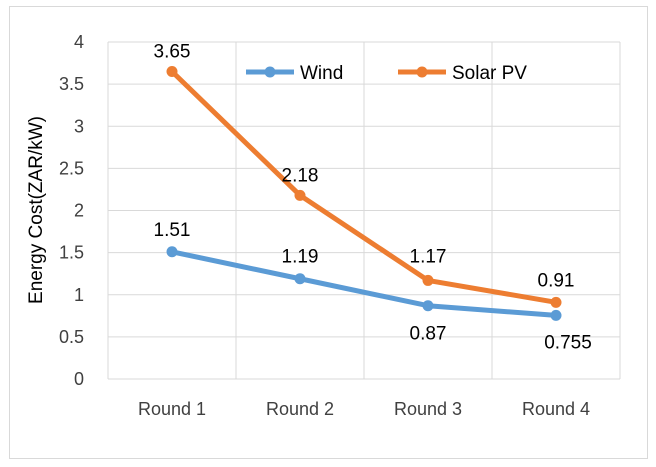  I want to click on x-tick-label: Round 2, so click(300, 409).